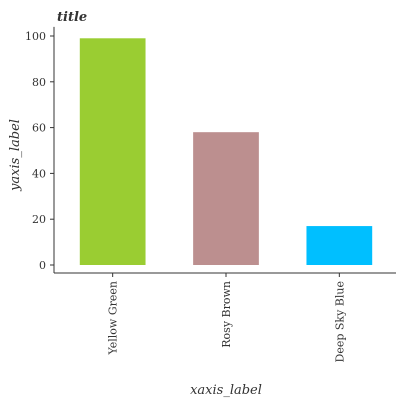 This screenshot has width=401, height=400. I want to click on chart-title: title, so click(72, 17).